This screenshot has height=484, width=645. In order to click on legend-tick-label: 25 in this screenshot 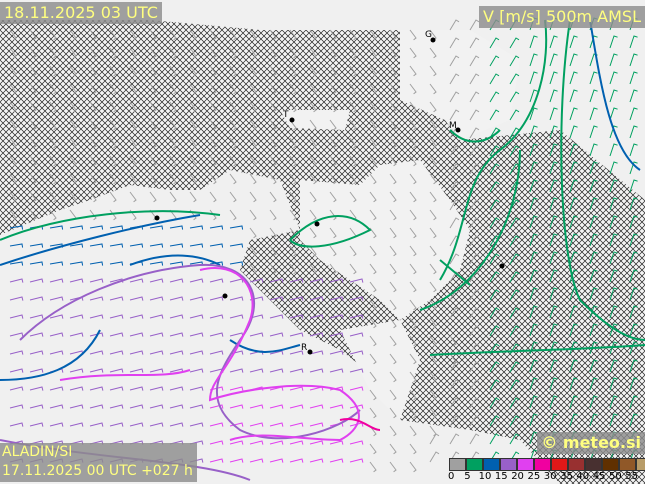, I will do `click(534, 476)`.